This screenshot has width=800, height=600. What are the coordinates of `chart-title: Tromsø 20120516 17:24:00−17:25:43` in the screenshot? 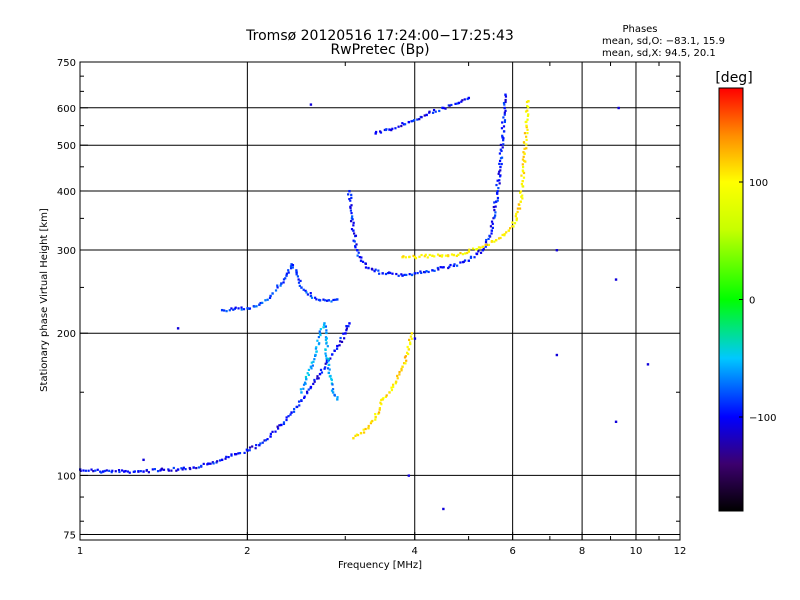 It's located at (379, 36).